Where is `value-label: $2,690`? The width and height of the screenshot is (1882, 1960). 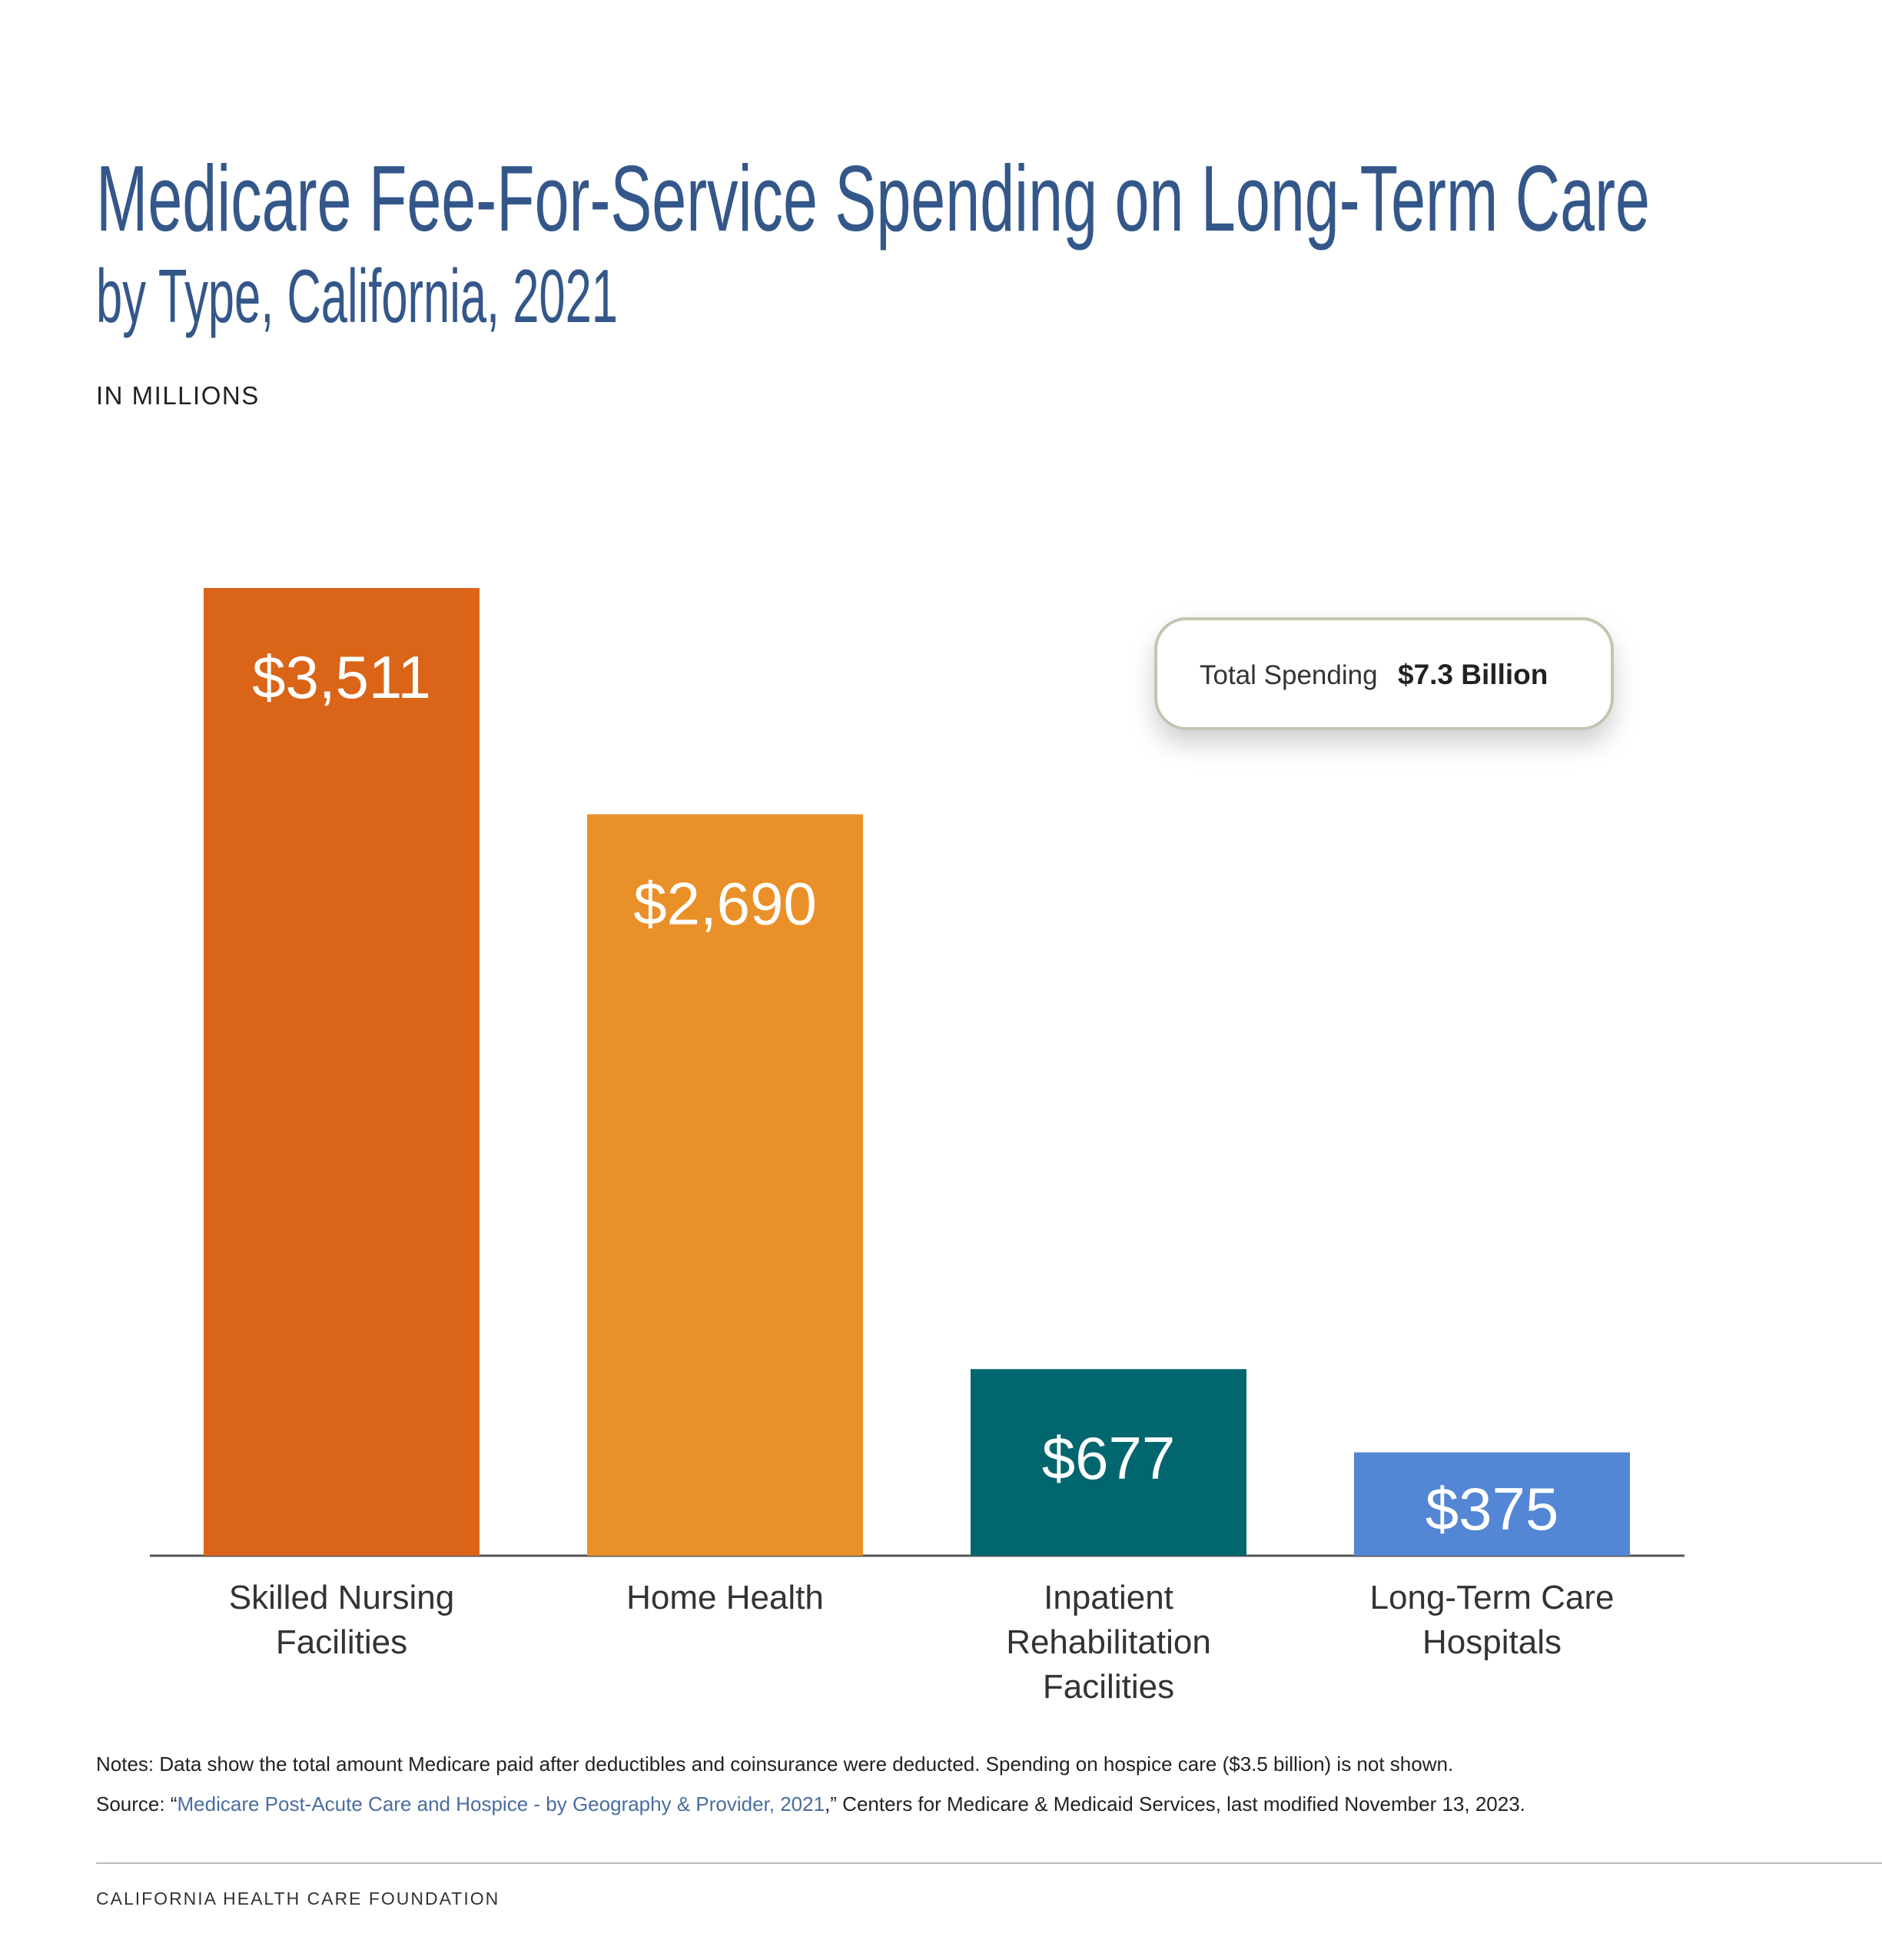 value-label: $2,690 is located at coordinates (725, 903).